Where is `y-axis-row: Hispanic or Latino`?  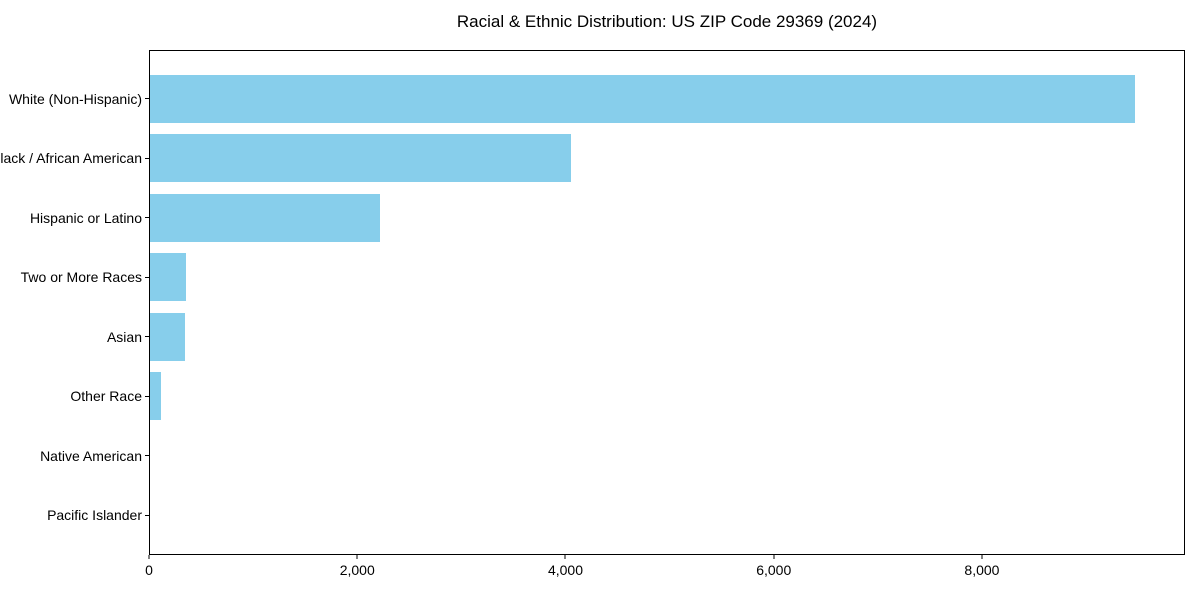
y-axis-row: Hispanic or Latino is located at coordinates (74, 218).